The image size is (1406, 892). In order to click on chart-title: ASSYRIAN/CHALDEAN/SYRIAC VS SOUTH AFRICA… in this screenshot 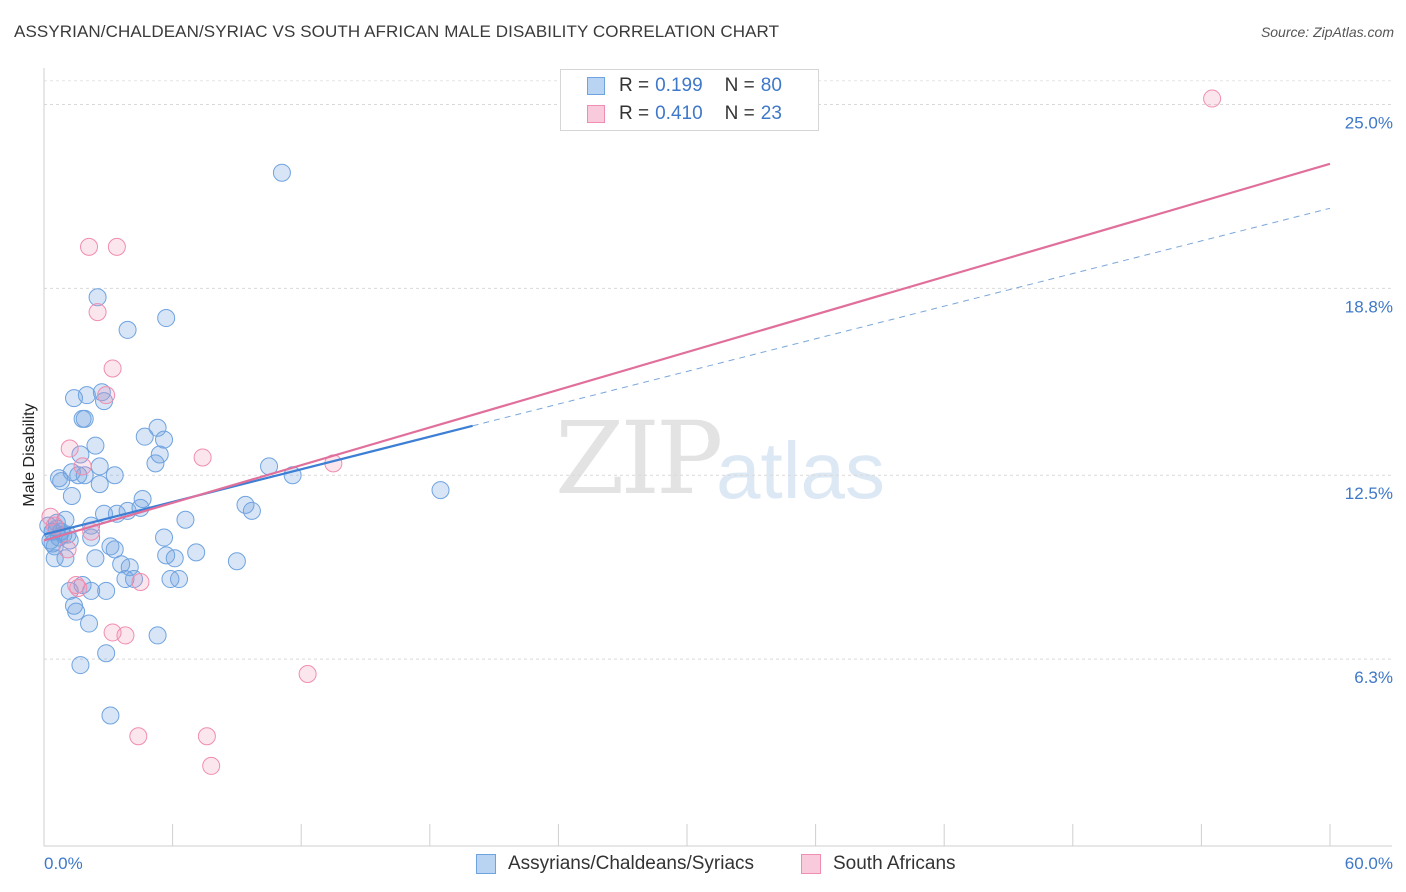, I will do `click(397, 31)`.